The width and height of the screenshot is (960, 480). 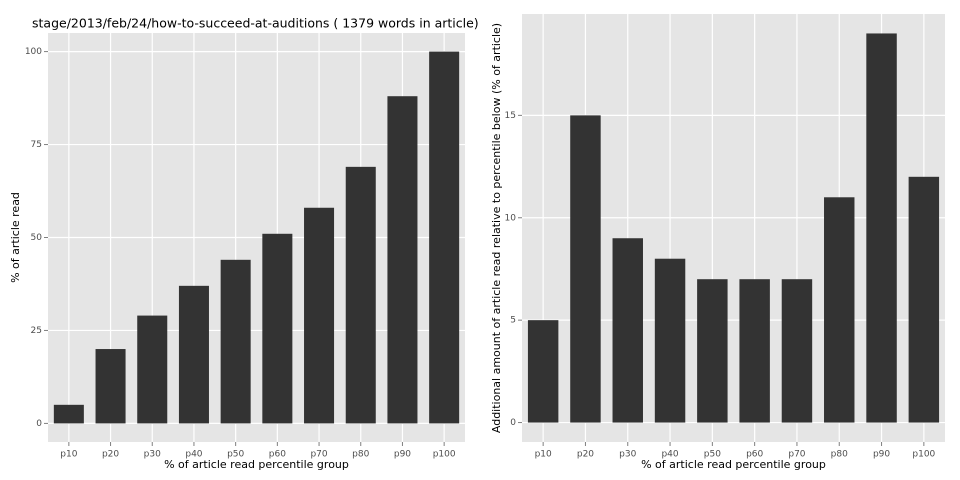 I want to click on y-tick-label: 5, so click(x=513, y=321).